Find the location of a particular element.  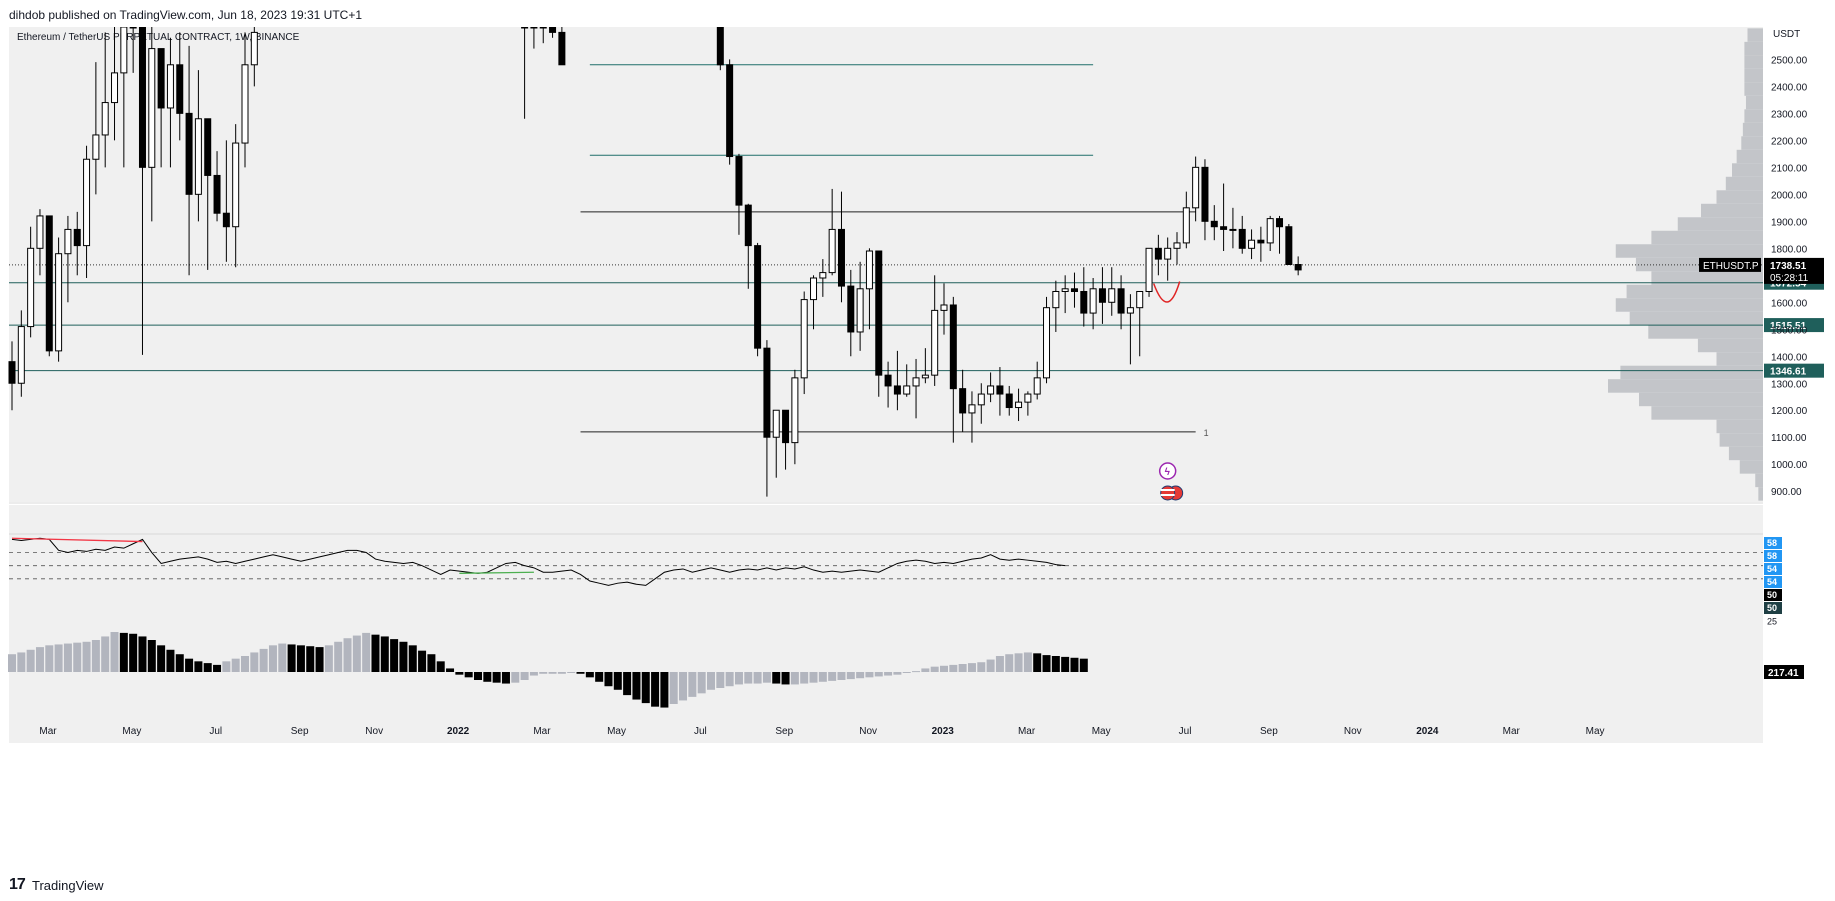

price-tick-label: 900.00 is located at coordinates (1786, 492).